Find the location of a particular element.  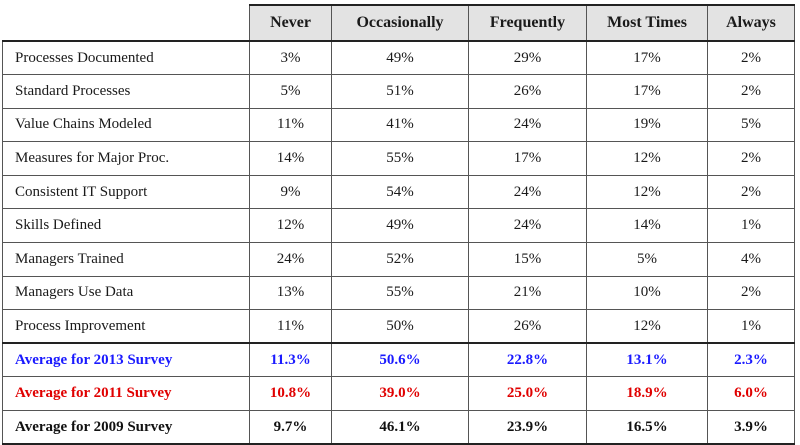

row-label: Standard Processes is located at coordinates (126, 91).